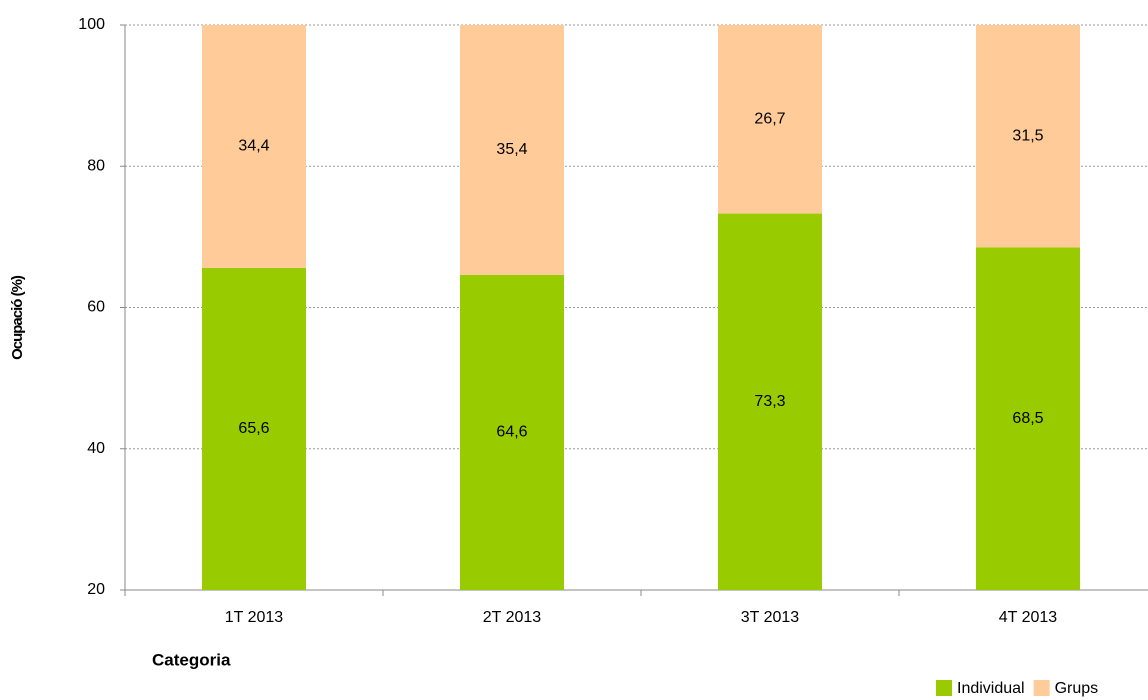  What do you see at coordinates (512, 617) in the screenshot?
I see `x-tick-label: 2T 2013` at bounding box center [512, 617].